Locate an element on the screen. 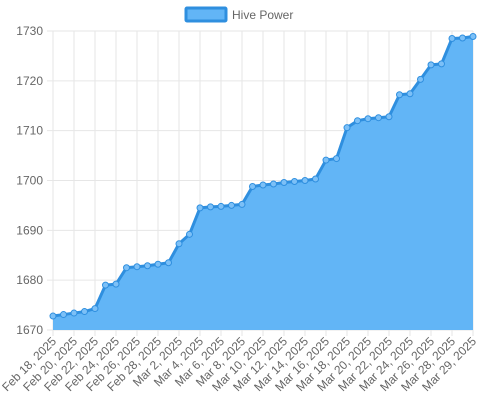 The height and width of the screenshot is (400, 481). legend: Hive Power is located at coordinates (238, 14).